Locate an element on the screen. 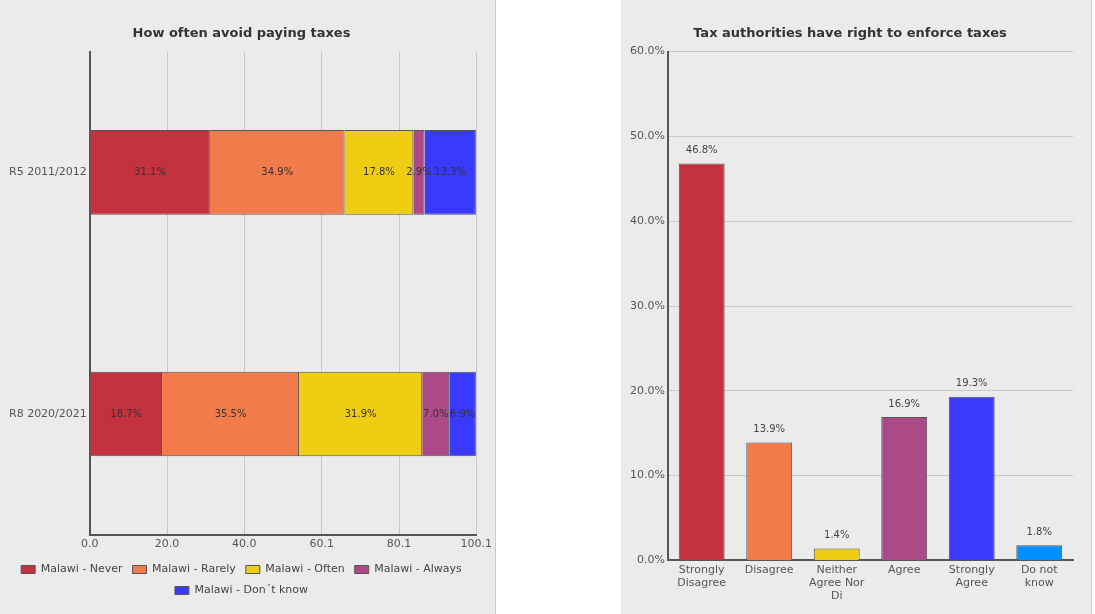 The height and width of the screenshot is (614, 1095). y-tick-label: 30.0% is located at coordinates (647, 305).